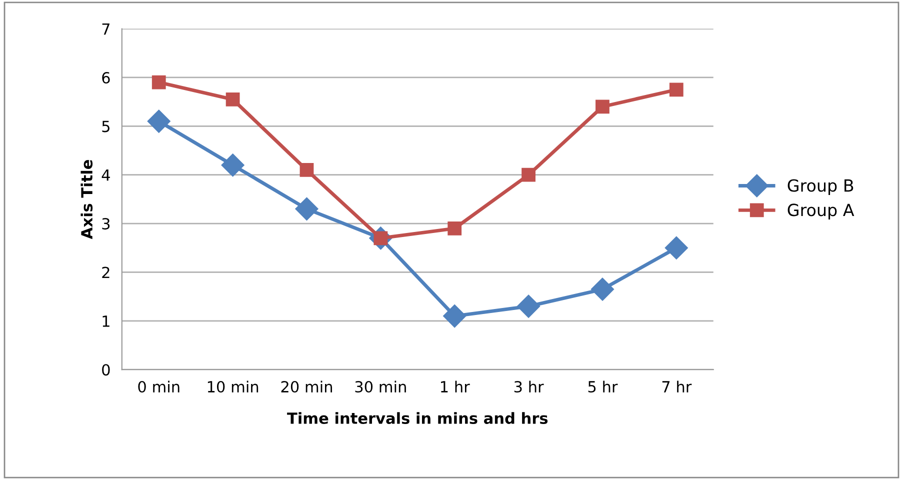 The width and height of the screenshot is (903, 480). What do you see at coordinates (455, 386) in the screenshot?
I see `x-tick-label: 1 hr` at bounding box center [455, 386].